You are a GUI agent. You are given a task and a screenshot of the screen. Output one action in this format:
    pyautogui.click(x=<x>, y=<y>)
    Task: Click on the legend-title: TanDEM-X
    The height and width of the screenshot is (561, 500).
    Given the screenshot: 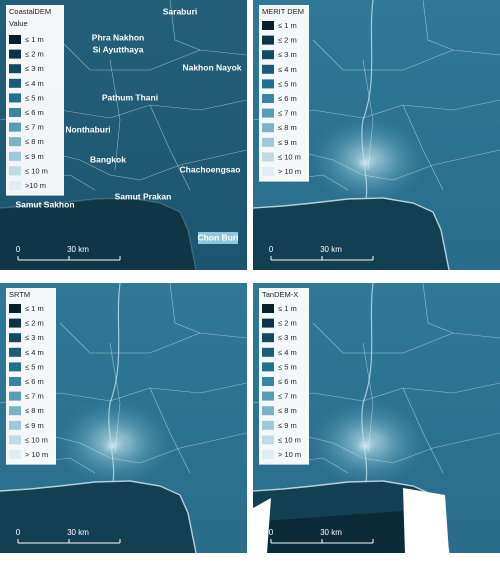 What is the action you would take?
    pyautogui.click(x=280, y=294)
    